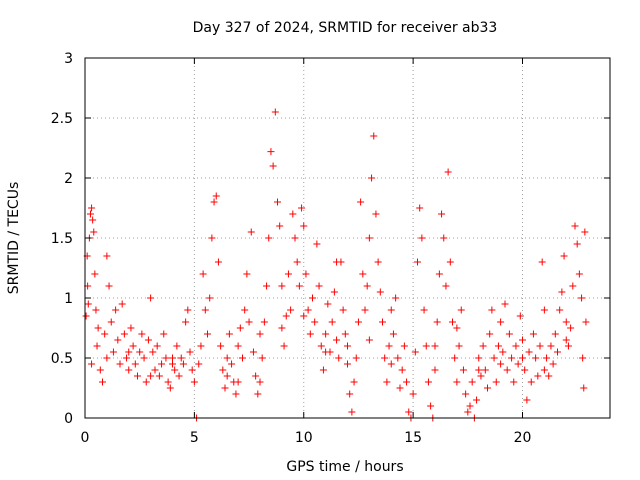 The height and width of the screenshot is (480, 640). Describe the element at coordinates (62, 119) in the screenshot. I see `y-tick-label: 2.5` at that location.